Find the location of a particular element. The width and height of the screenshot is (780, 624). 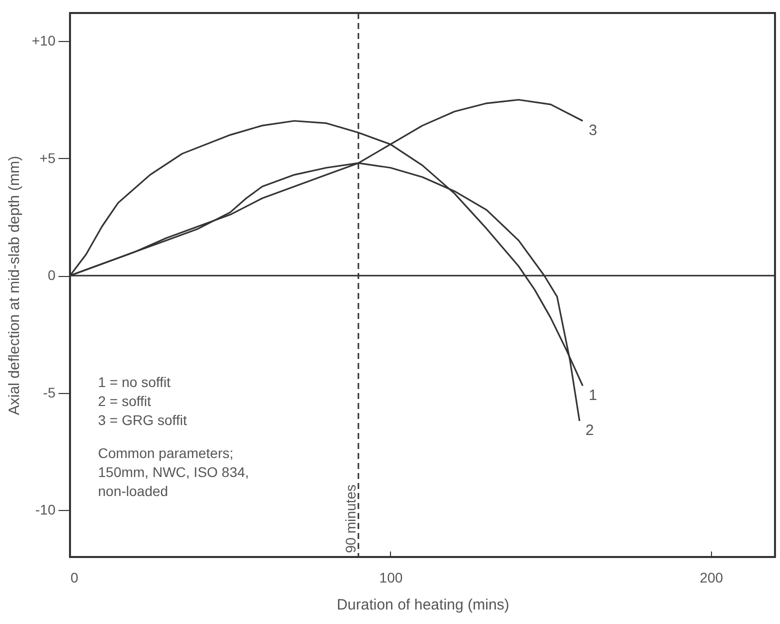

y-tick-label: +5 is located at coordinates (48, 158).